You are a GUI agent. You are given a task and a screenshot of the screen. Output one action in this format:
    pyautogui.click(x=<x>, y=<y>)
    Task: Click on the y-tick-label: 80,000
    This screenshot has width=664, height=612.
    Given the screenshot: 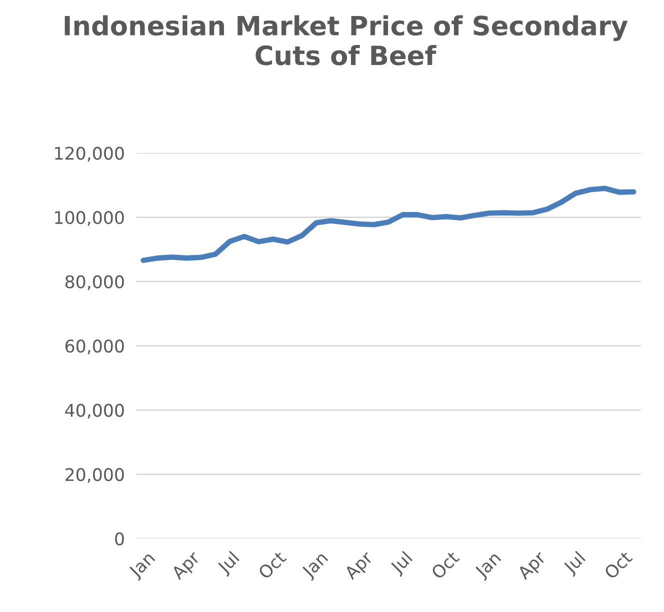 What is the action you would take?
    pyautogui.click(x=94, y=282)
    